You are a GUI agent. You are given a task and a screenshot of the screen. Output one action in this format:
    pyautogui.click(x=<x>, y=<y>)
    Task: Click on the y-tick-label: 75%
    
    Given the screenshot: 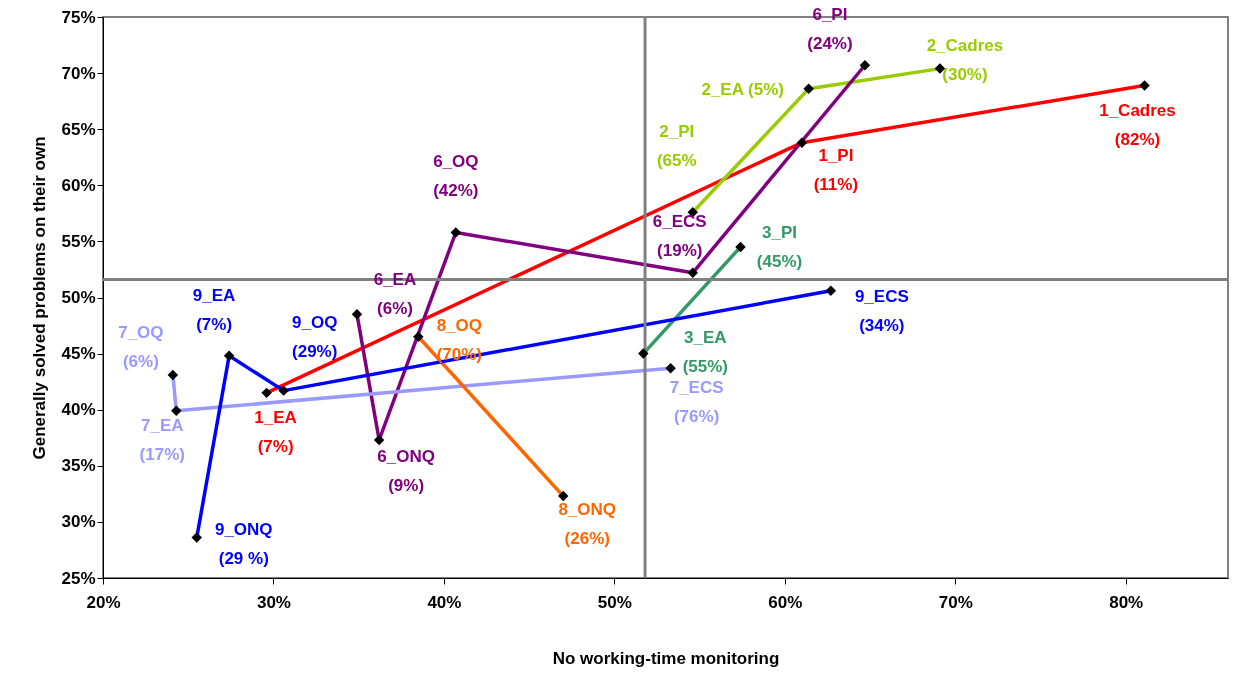 What is the action you would take?
    pyautogui.click(x=78, y=17)
    